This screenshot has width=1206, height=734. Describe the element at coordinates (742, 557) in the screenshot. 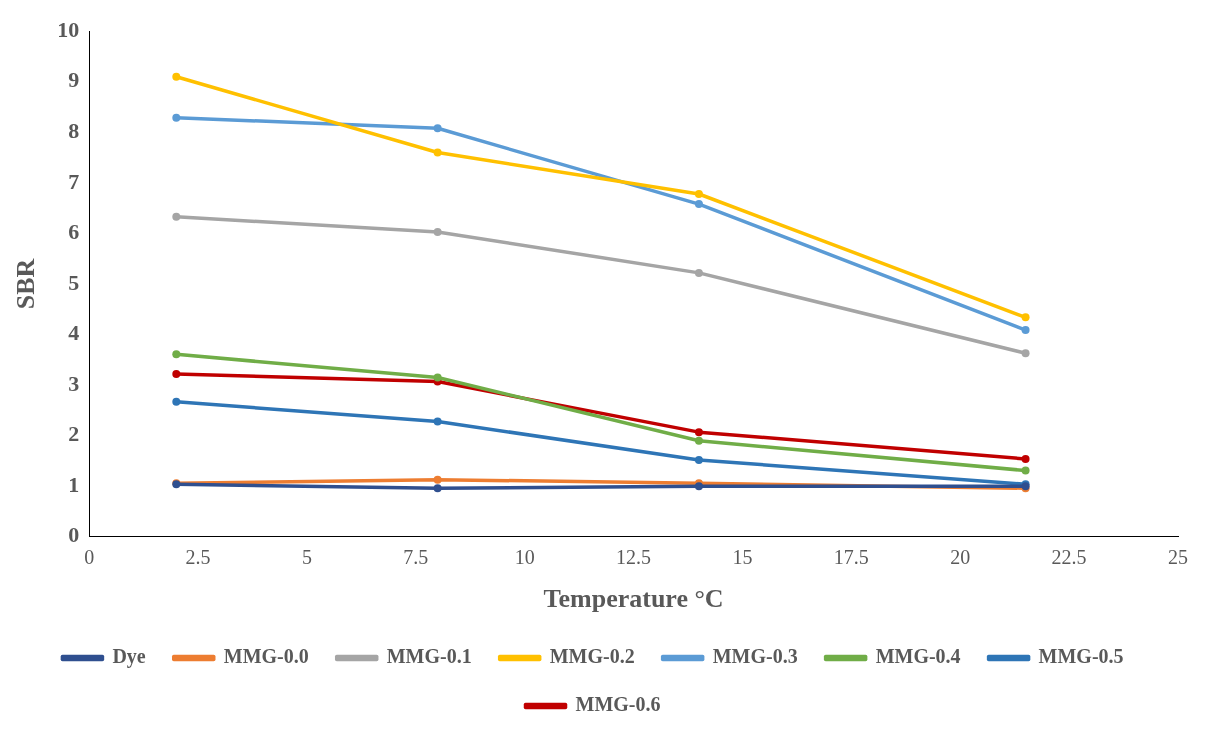

I see `x-tick-label: 15` at that location.